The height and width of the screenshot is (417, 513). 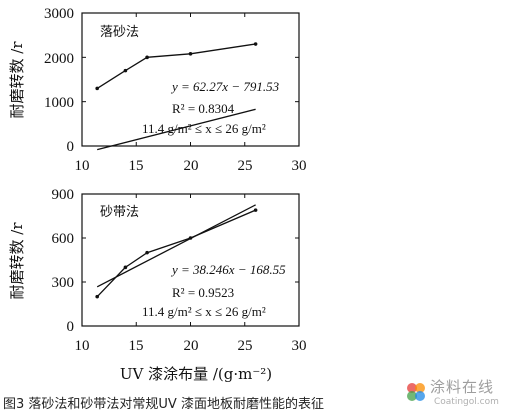 What do you see at coordinates (462, 387) in the screenshot?
I see `watermark-name: 涂料在线` at bounding box center [462, 387].